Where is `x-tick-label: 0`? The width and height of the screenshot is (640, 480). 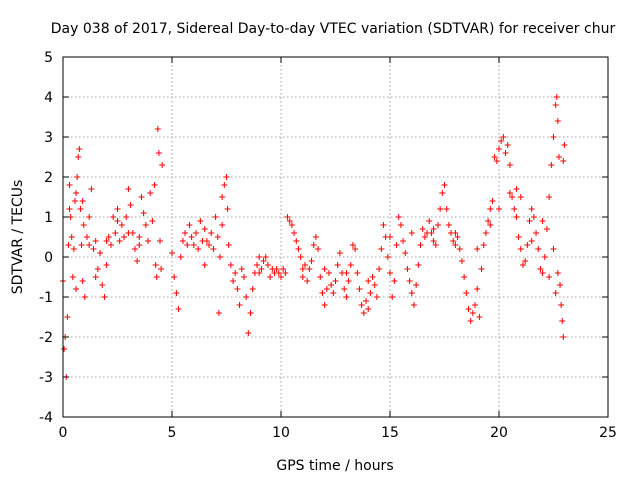 x-tick-label: 0 is located at coordinates (63, 433).